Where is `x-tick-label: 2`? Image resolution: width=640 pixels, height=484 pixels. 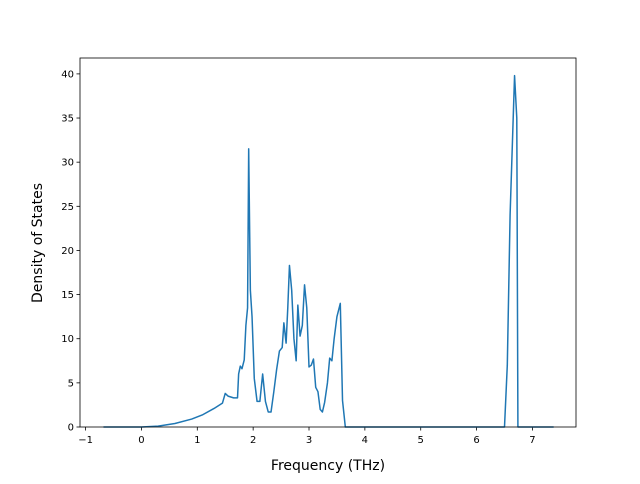 x-tick-label: 2 is located at coordinates (253, 440).